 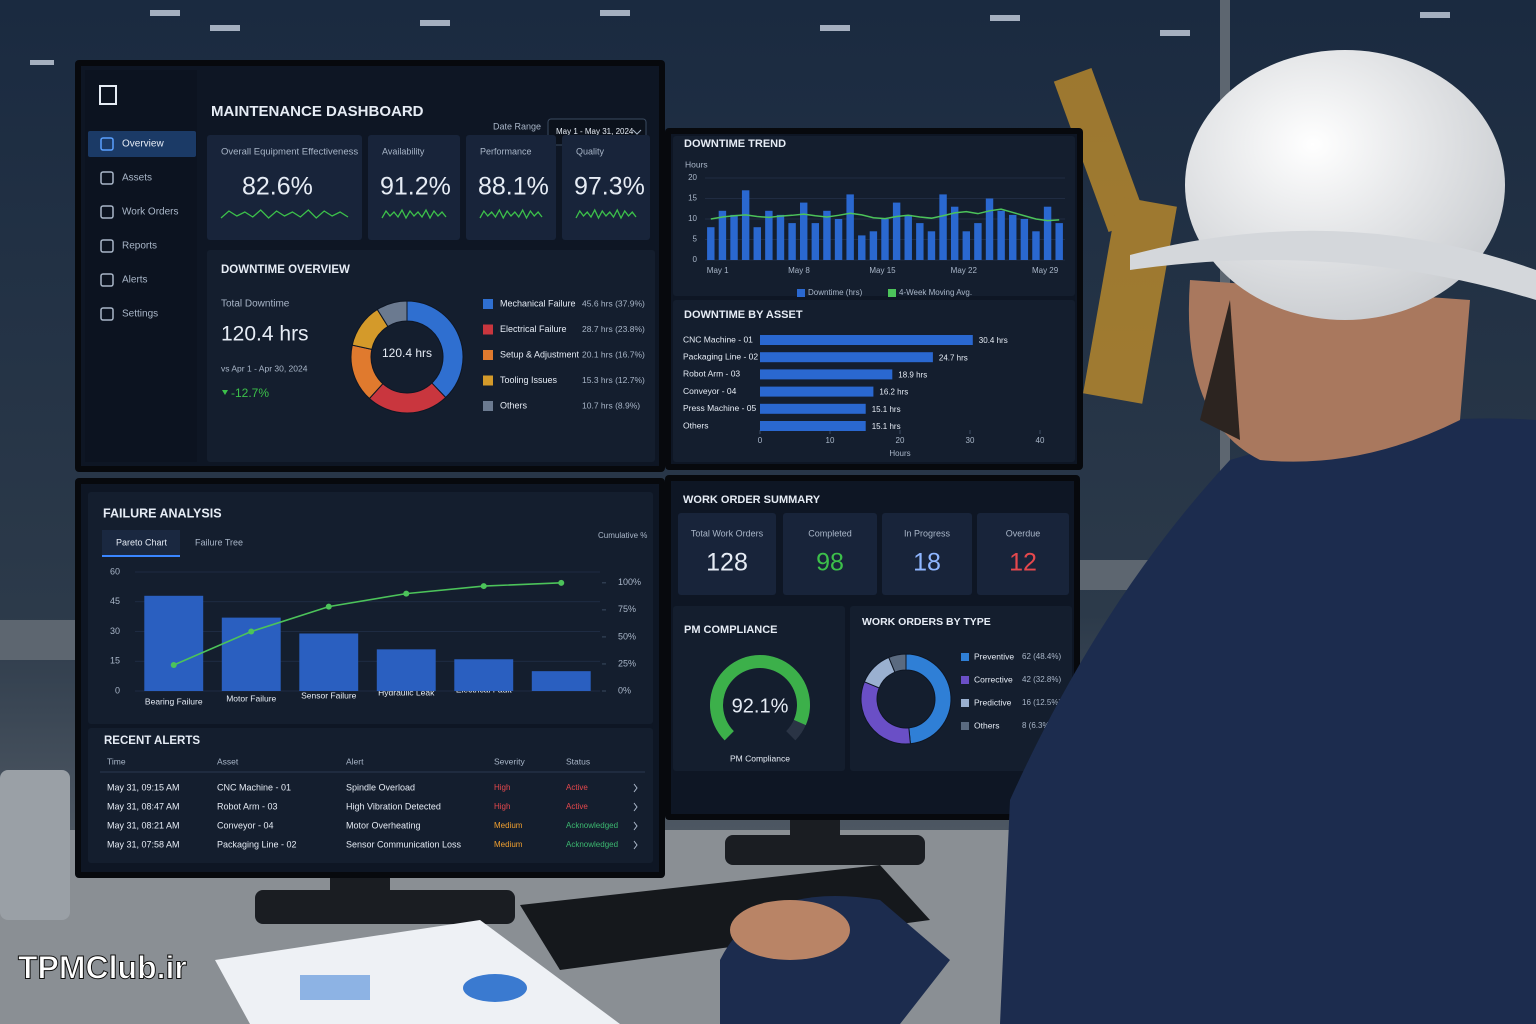 What do you see at coordinates (140, 314) in the screenshot?
I see `nav-item: Settings` at bounding box center [140, 314].